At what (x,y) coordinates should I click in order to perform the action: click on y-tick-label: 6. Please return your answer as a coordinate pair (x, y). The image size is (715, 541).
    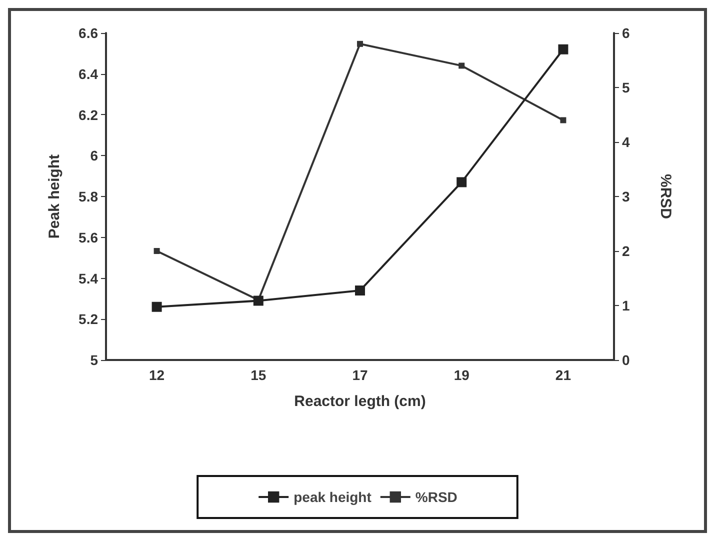
    Looking at the image, I should click on (94, 156).